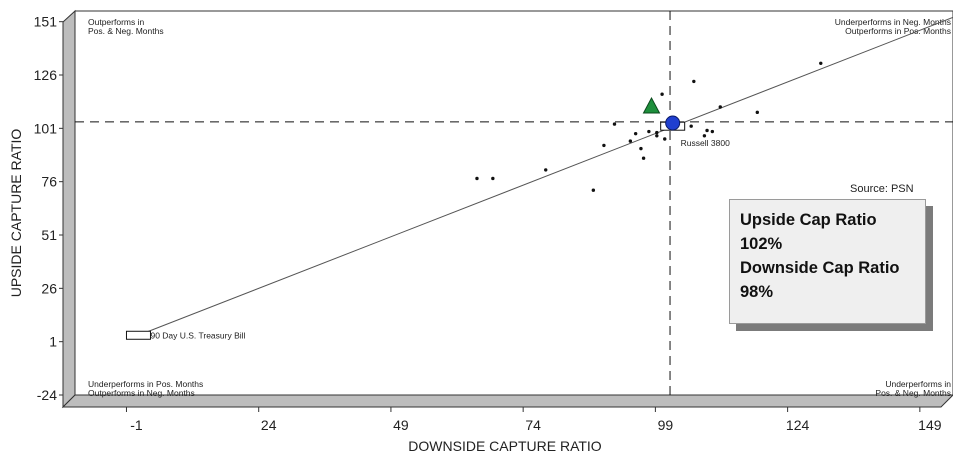 This screenshot has width=953, height=454. Describe the element at coordinates (898, 31) in the screenshot. I see `quadrant-top-right-line2: Outperforms in Pos. Months` at that location.